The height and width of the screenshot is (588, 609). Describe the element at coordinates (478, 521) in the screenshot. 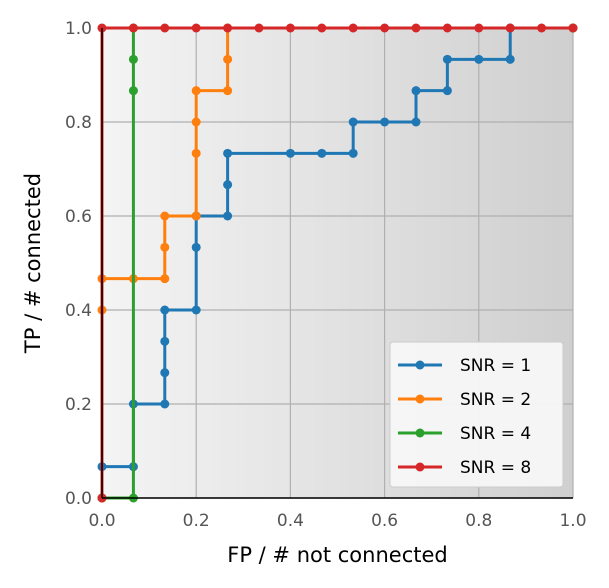

I see `x-tick-label: 0.8` at that location.